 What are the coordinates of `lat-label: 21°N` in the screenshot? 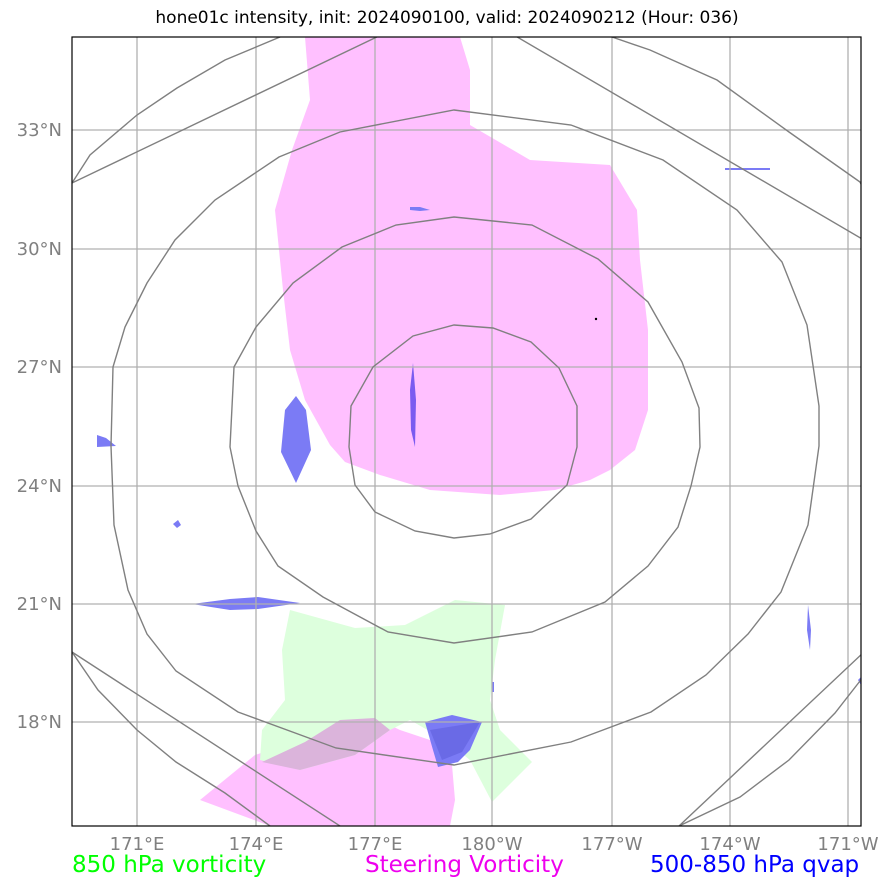 It's located at (39, 604).